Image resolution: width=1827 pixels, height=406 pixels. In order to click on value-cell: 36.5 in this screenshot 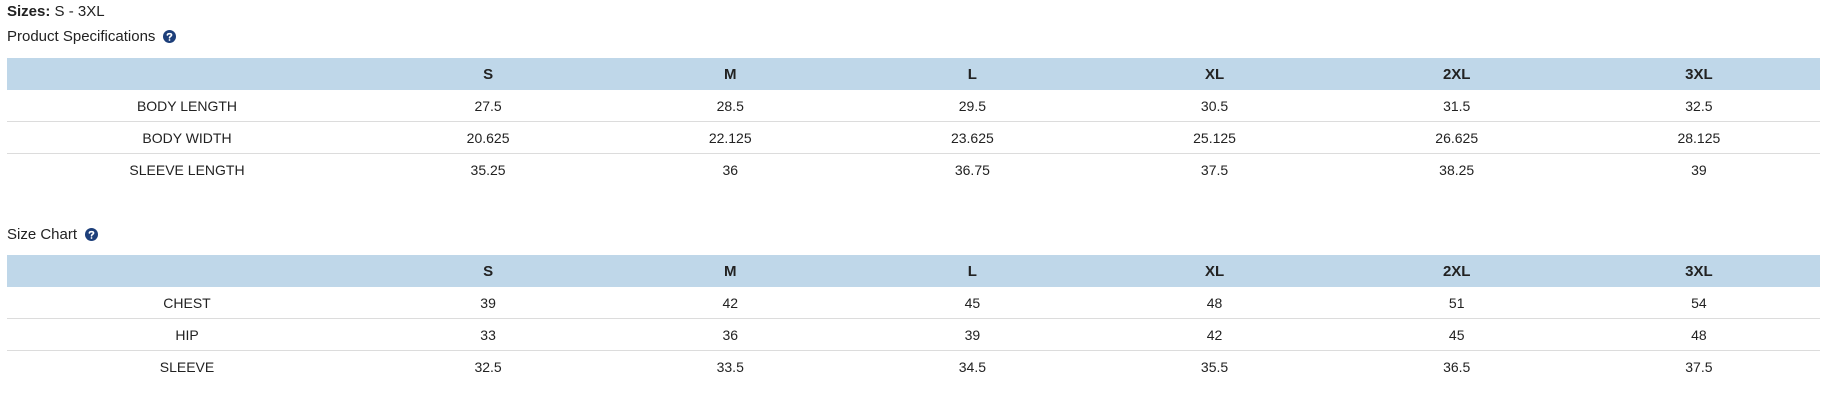, I will do `click(1457, 366)`.